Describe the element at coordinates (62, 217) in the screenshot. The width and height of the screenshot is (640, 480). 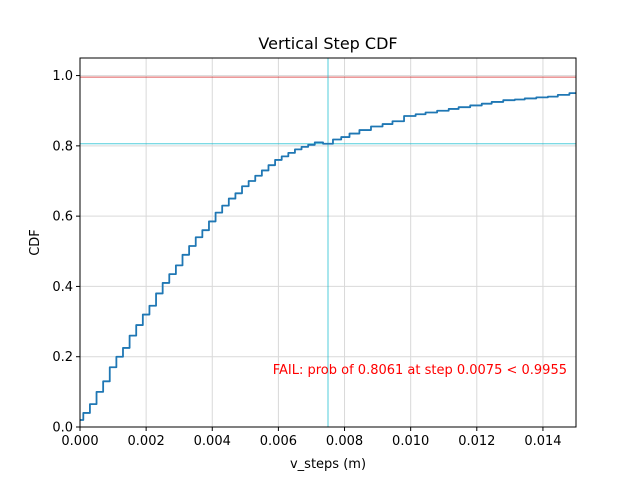
I see `y-tick-label: 0.6` at that location.